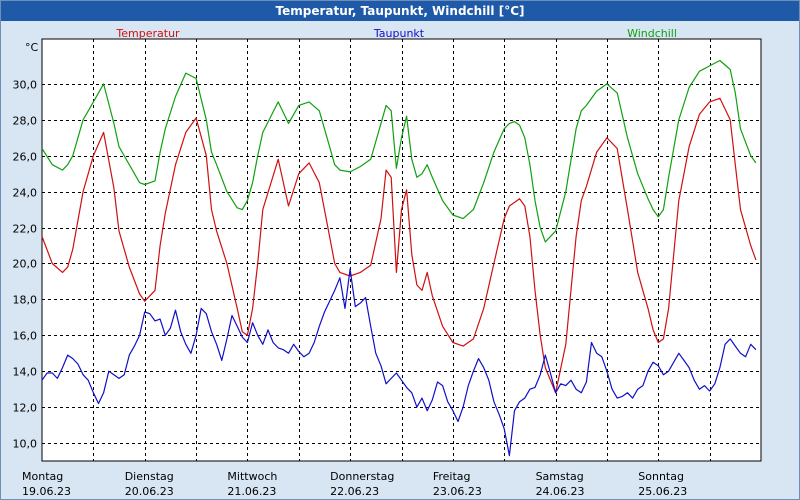  Describe the element at coordinates (252, 476) in the screenshot. I see `x-tick-day-label: Mittwoch` at that location.